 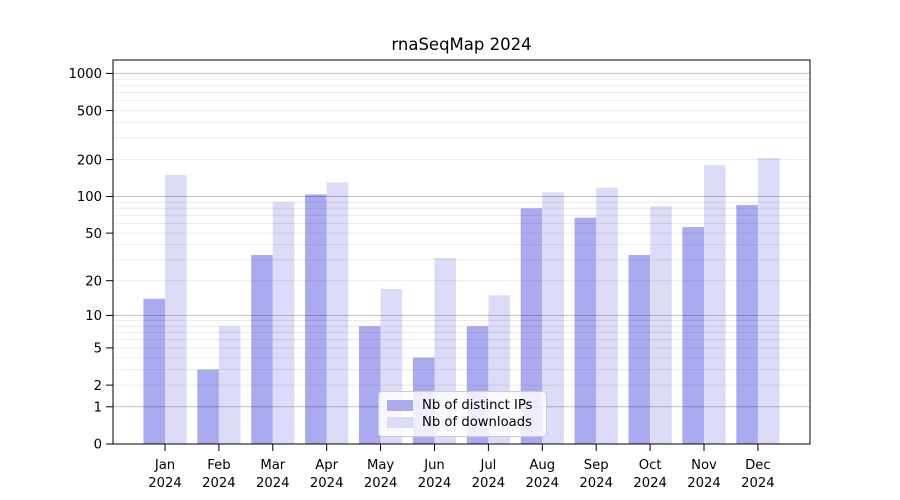 What do you see at coordinates (435, 474) in the screenshot?
I see `x-tick-label: Jun 2024` at bounding box center [435, 474].